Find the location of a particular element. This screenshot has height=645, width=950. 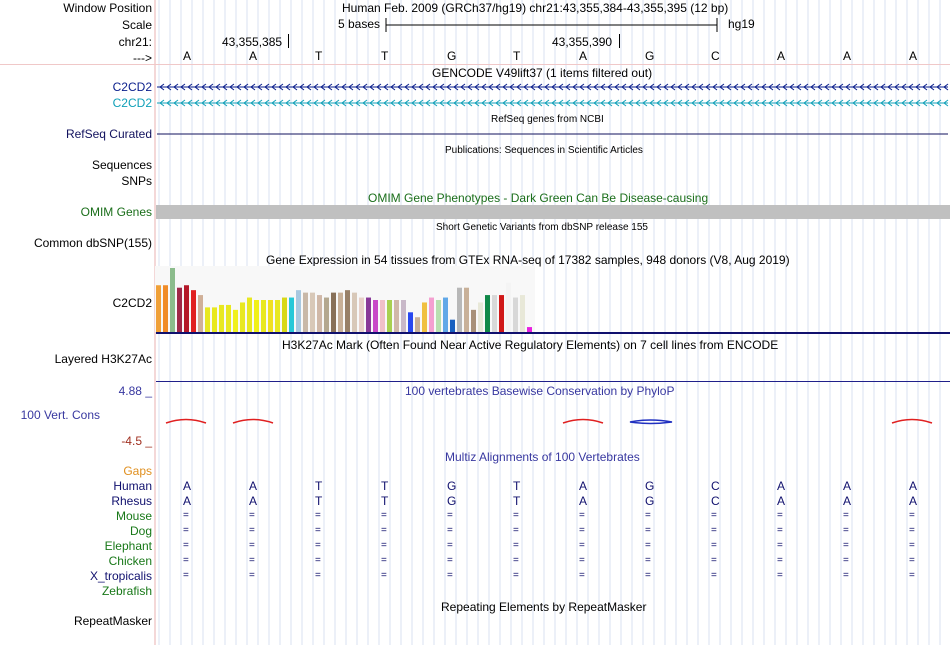

gencode-label-2: C2CD2 is located at coordinates (132, 103).